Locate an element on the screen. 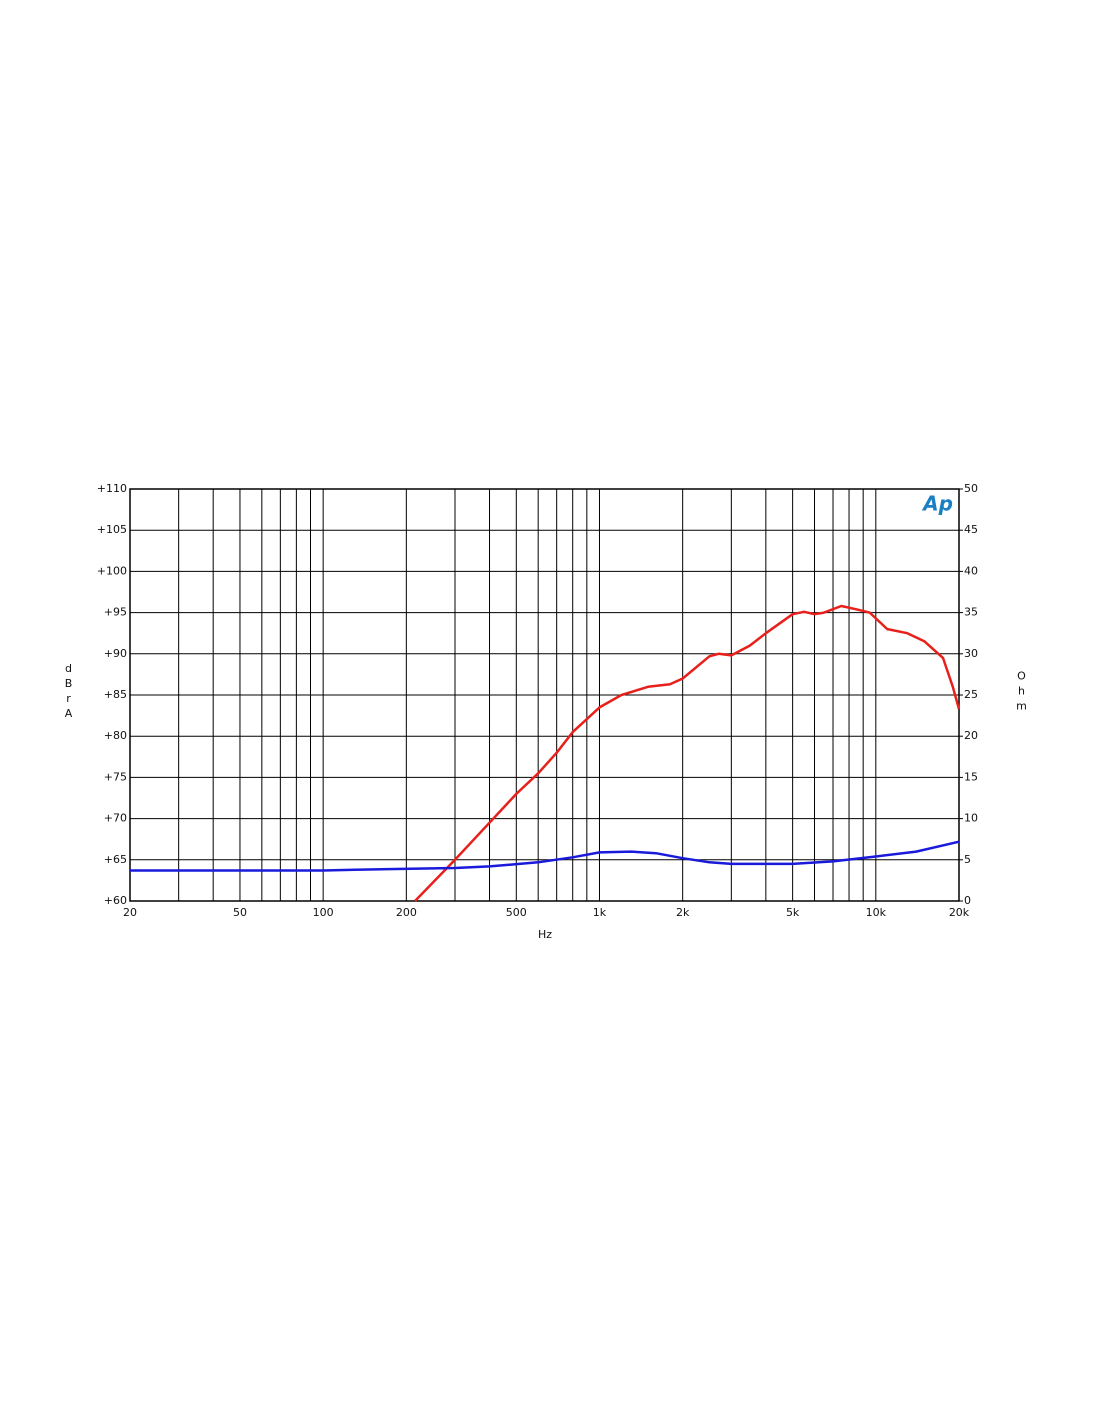 This screenshot has height=1422, width=1100. y2-tick-label: 5 is located at coordinates (967, 859).